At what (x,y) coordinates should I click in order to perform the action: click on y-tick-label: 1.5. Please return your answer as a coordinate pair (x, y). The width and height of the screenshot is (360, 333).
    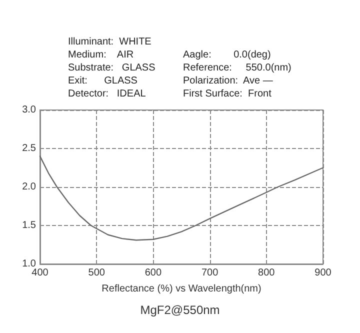
    Looking at the image, I should click on (29, 225).